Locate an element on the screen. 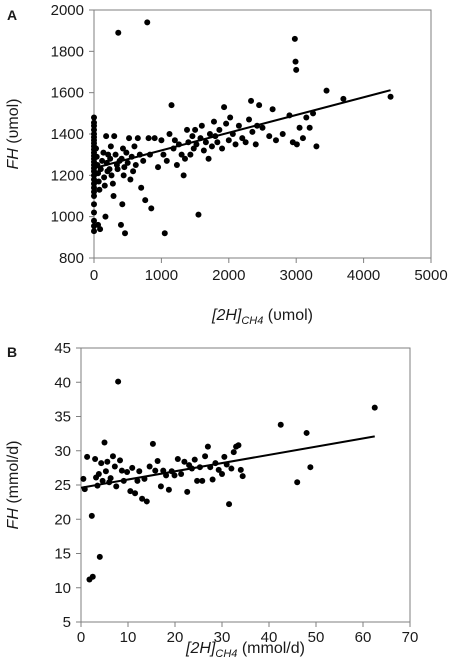 The height and width of the screenshot is (661, 454). y-tick-label: 5 is located at coordinates (67, 622).